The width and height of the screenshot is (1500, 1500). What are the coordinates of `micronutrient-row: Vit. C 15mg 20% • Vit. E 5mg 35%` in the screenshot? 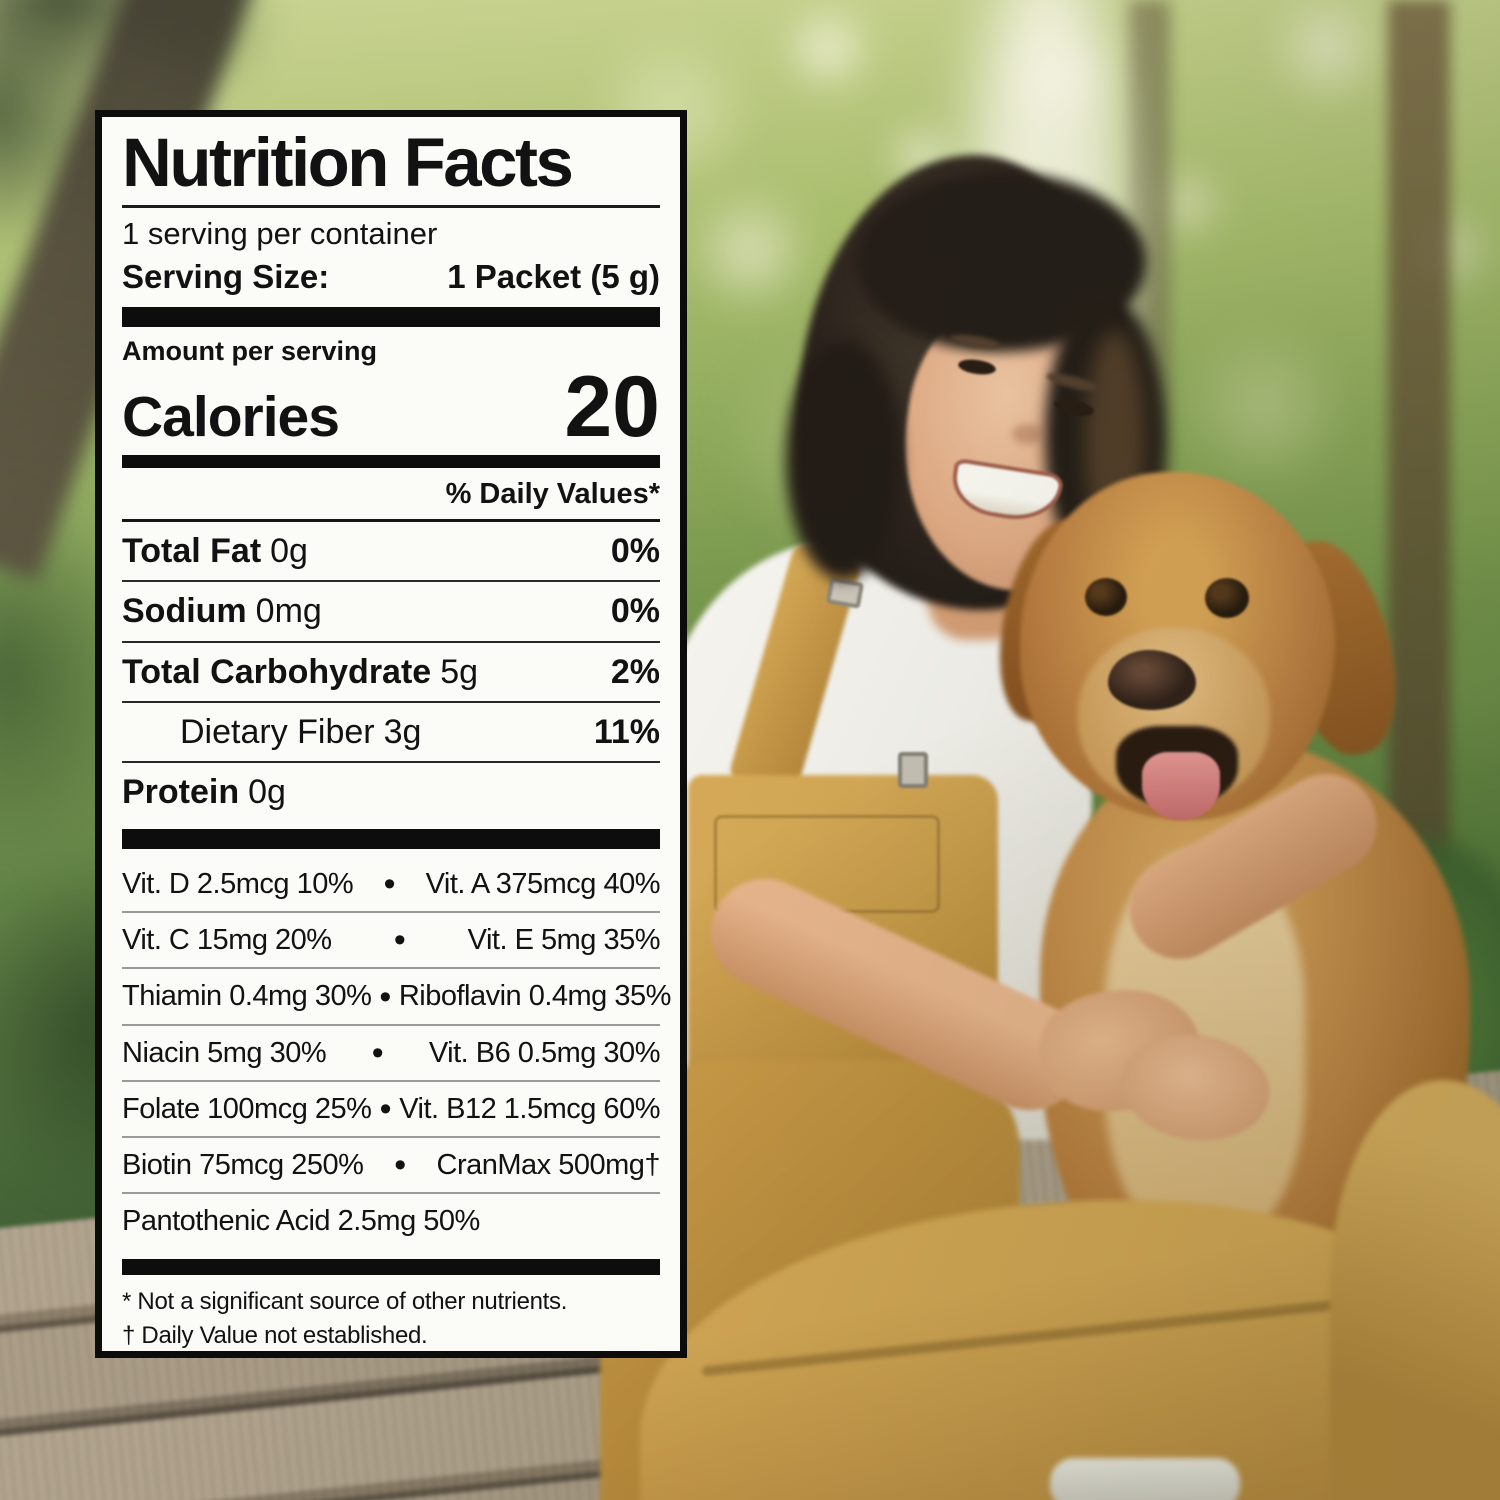 It's located at (391, 939).